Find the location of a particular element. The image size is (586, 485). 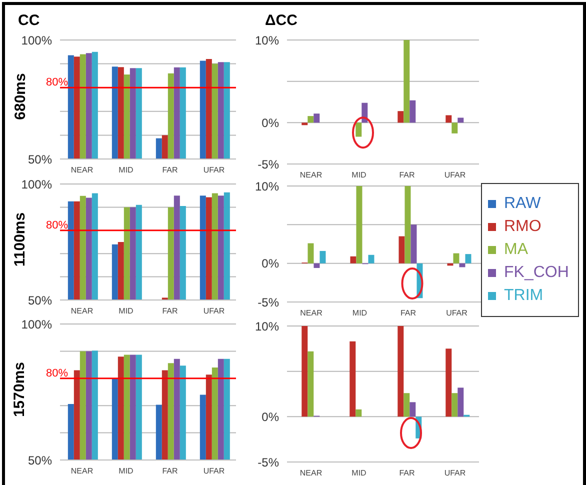

chart-title: CC is located at coordinates (29, 21).